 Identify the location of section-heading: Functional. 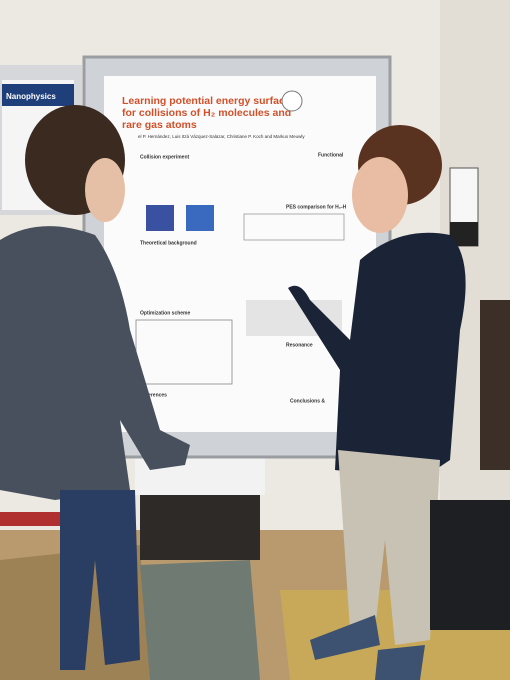
(331, 155).